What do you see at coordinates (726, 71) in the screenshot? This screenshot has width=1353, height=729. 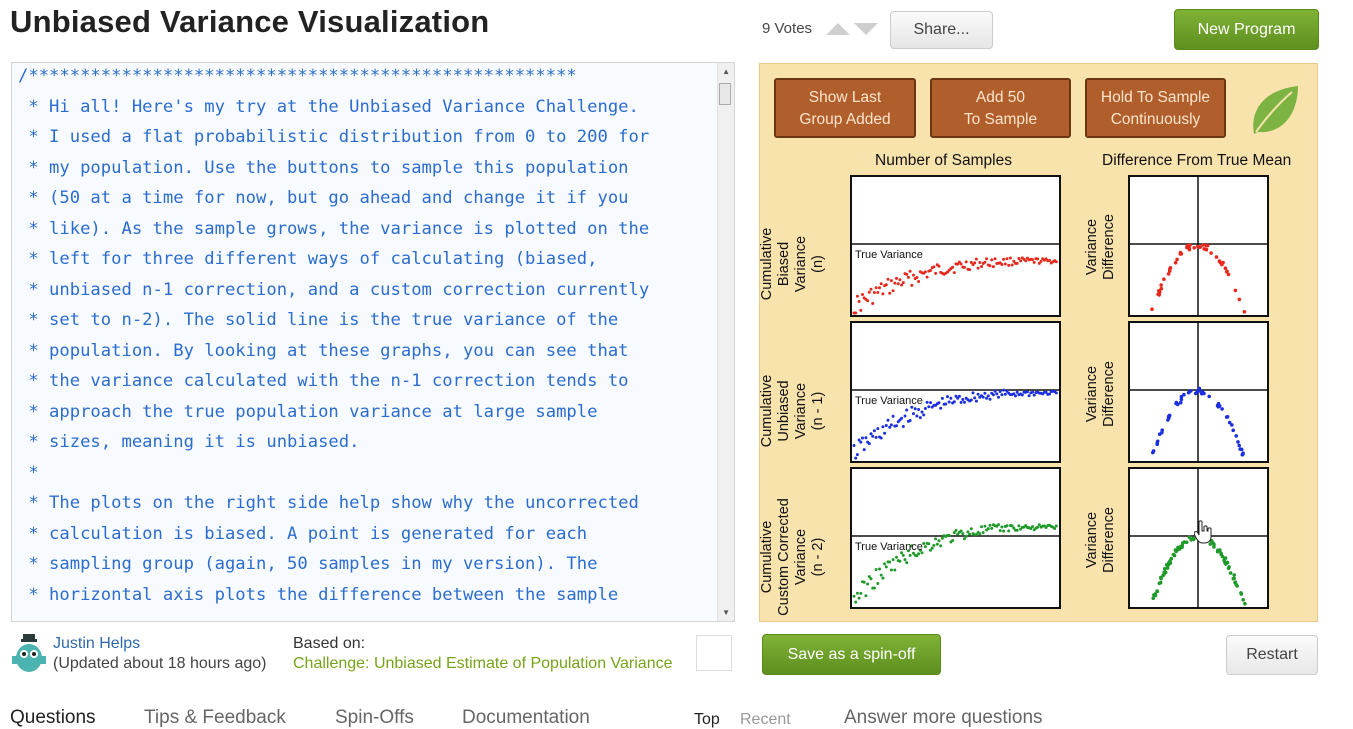 I see `scroll-up-icon: ▲` at bounding box center [726, 71].